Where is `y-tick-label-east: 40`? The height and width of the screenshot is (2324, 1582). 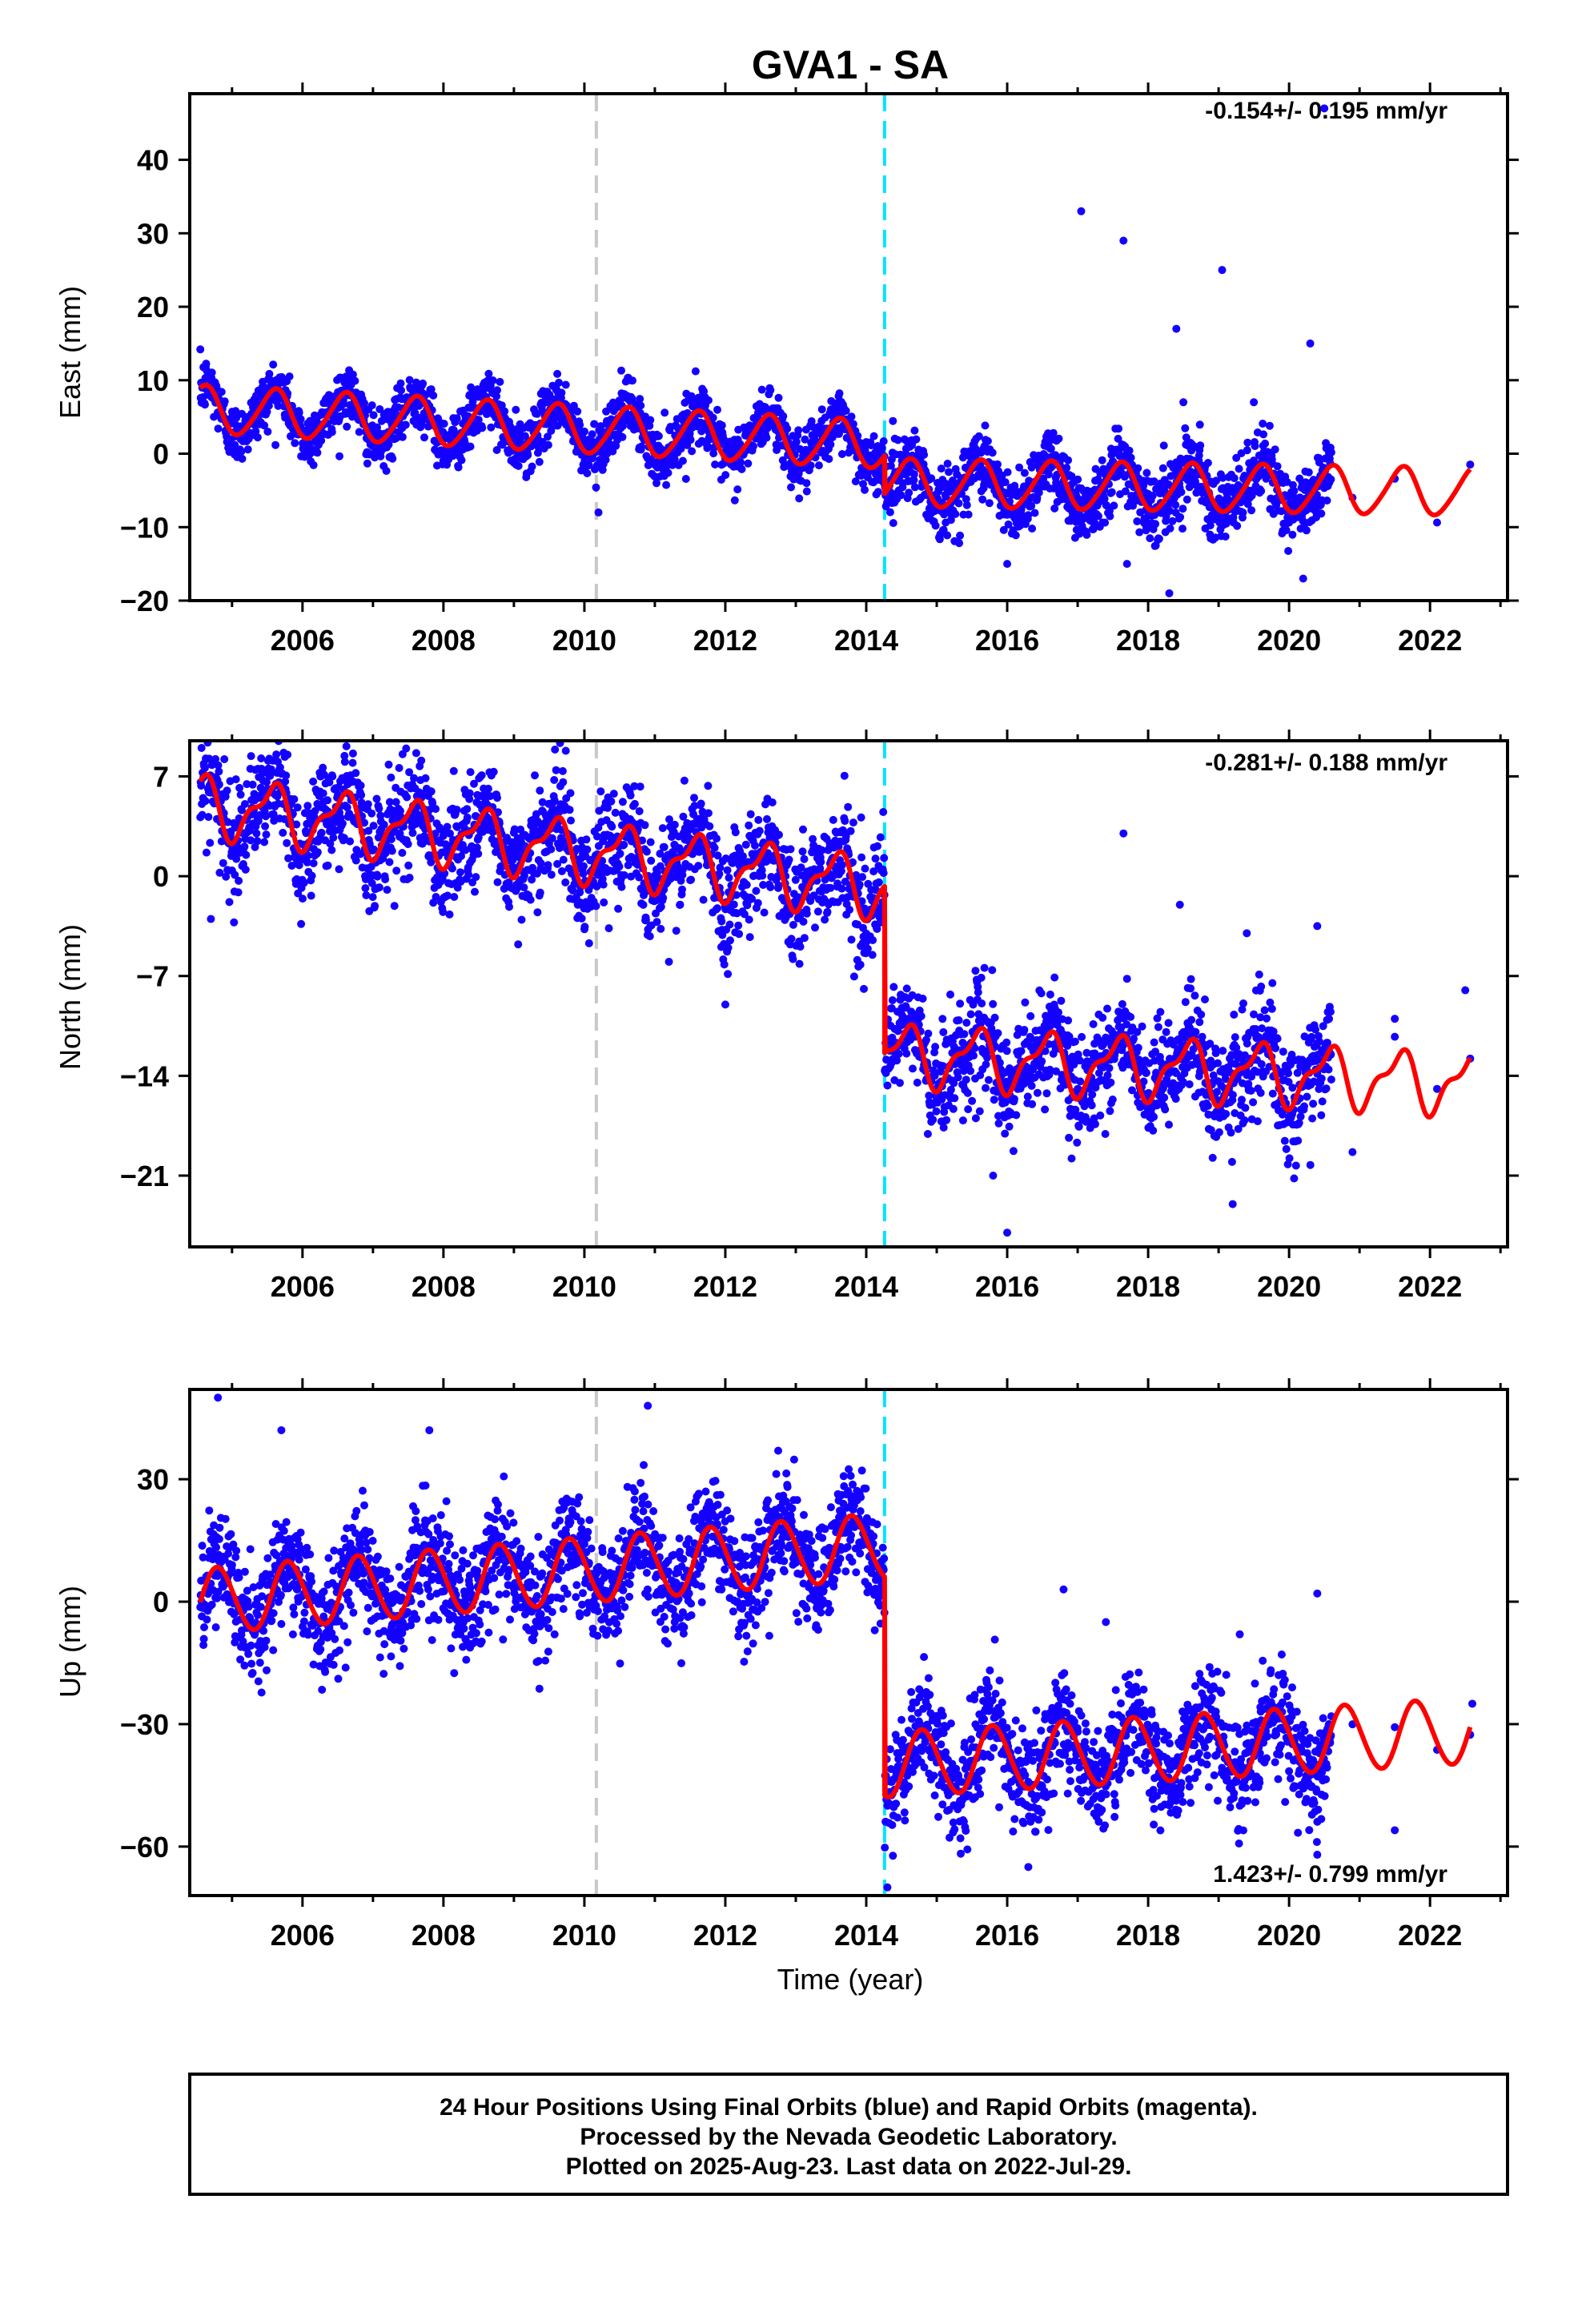 y-tick-label-east: 40 is located at coordinates (153, 160).